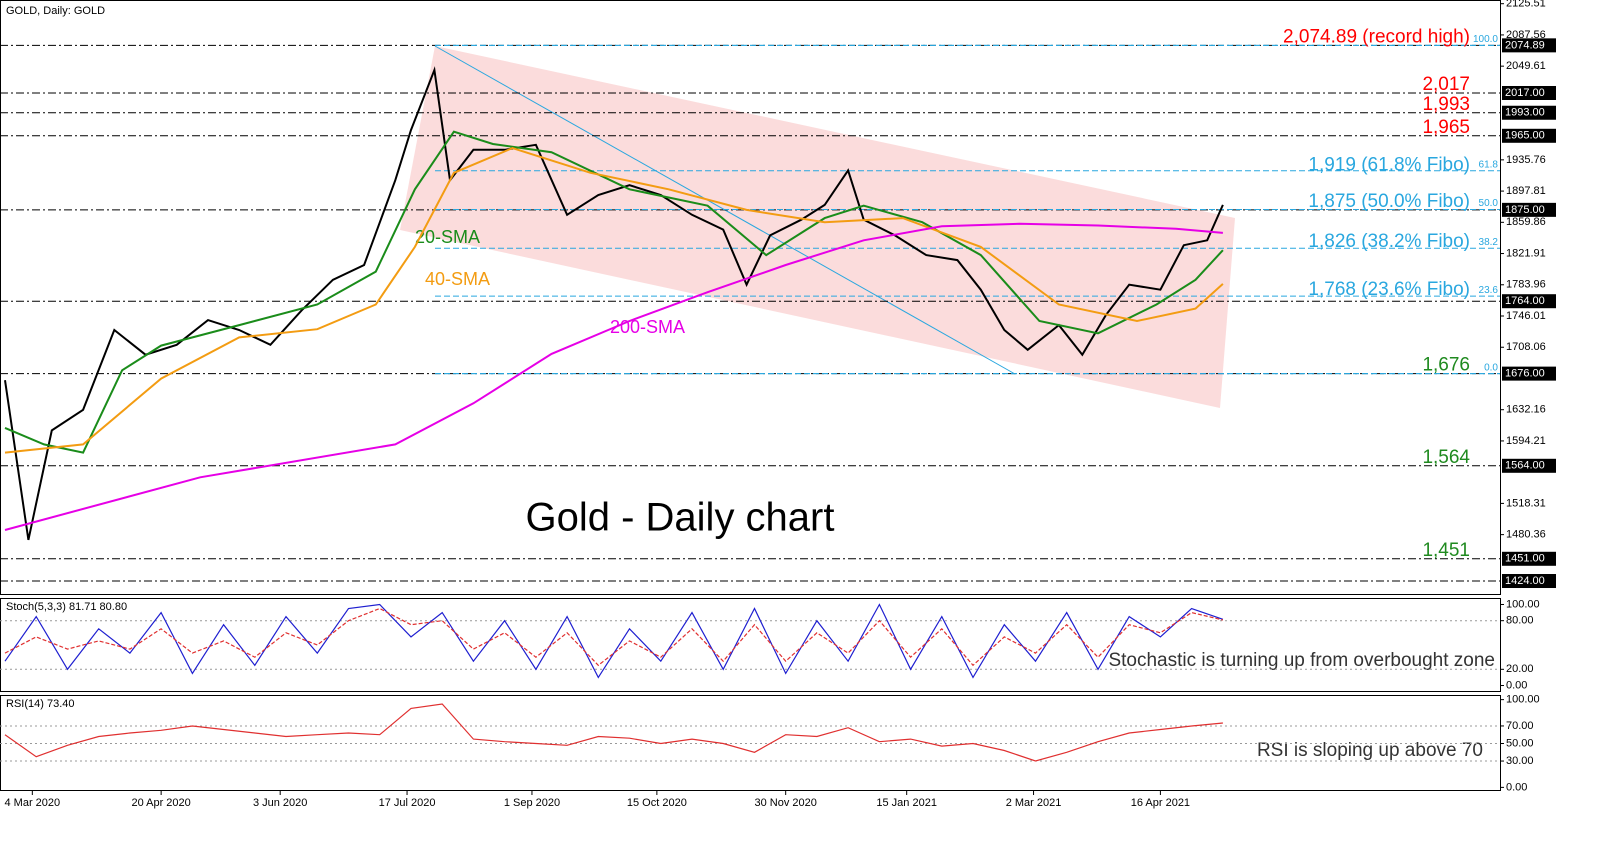  Describe the element at coordinates (1526, 191) in the screenshot. I see `y-tick-label: 1897.81` at that location.